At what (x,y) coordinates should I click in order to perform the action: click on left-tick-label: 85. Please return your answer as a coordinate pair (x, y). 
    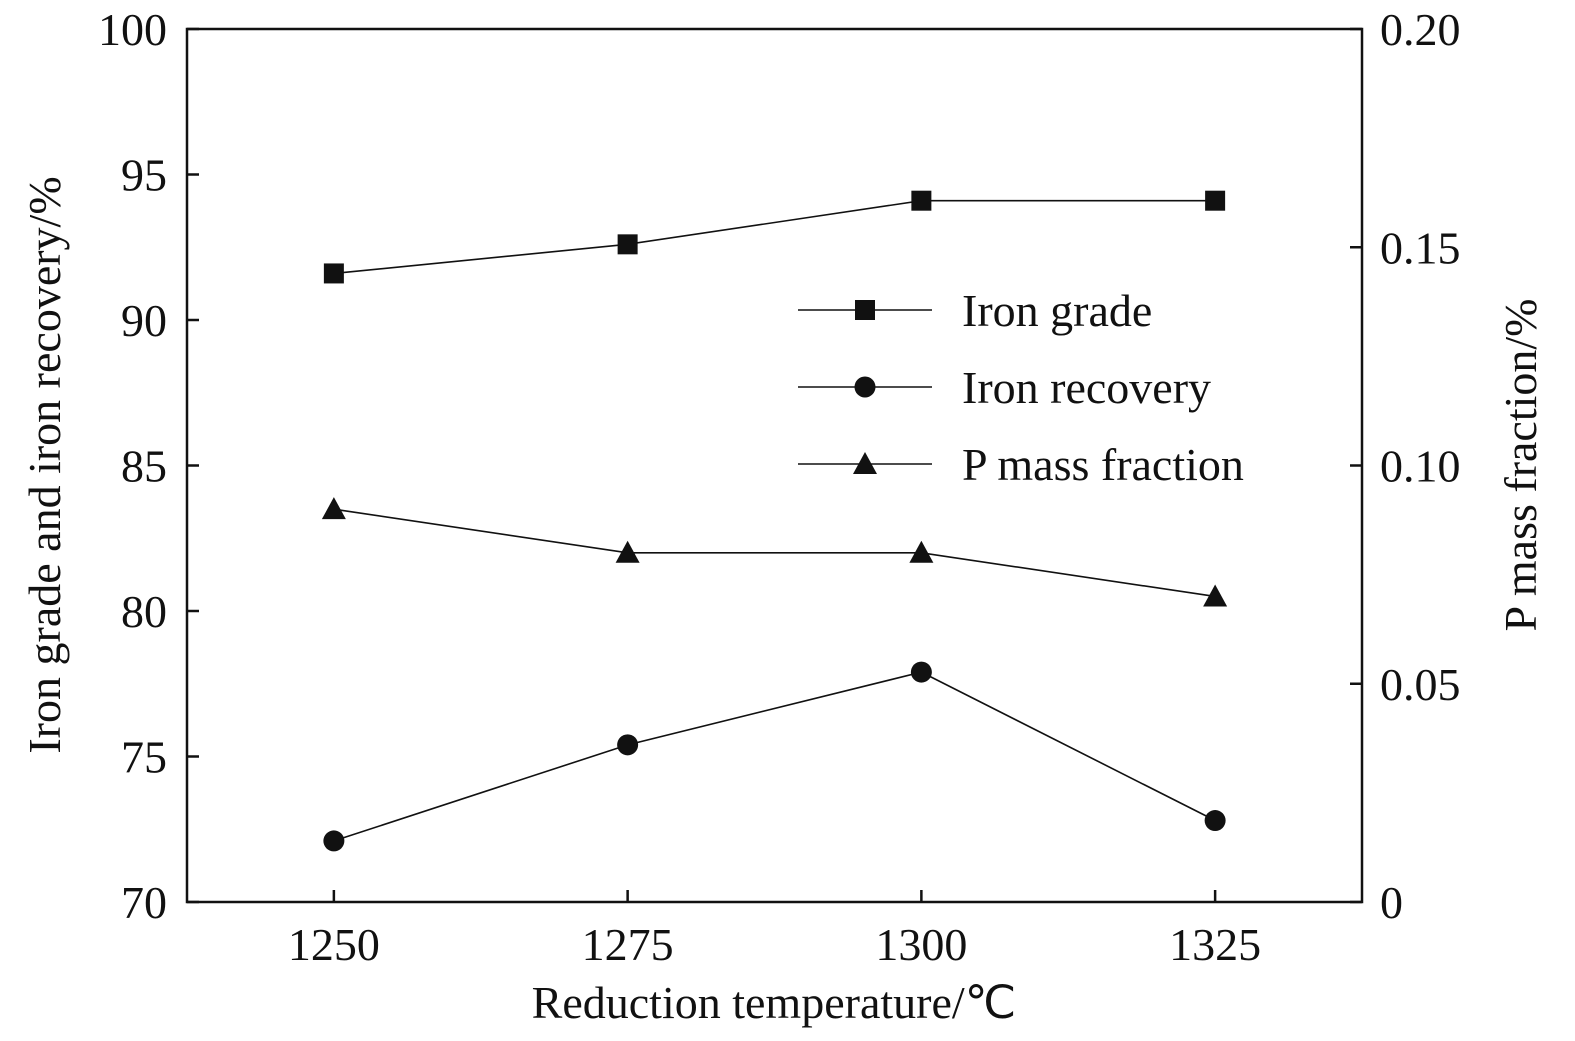
    Looking at the image, I should click on (144, 466).